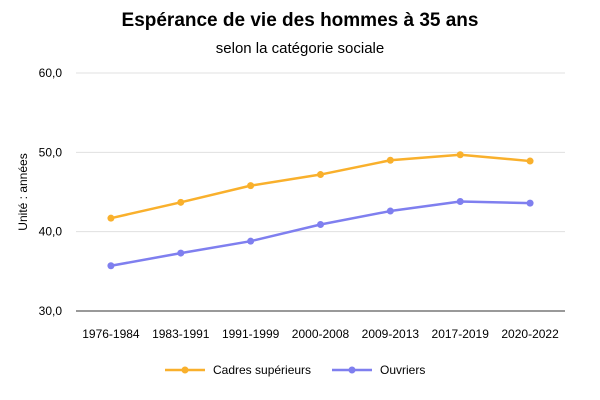 This screenshot has width=600, height=400. Describe the element at coordinates (51, 232) in the screenshot. I see `y-tick-label: 40,0` at that location.